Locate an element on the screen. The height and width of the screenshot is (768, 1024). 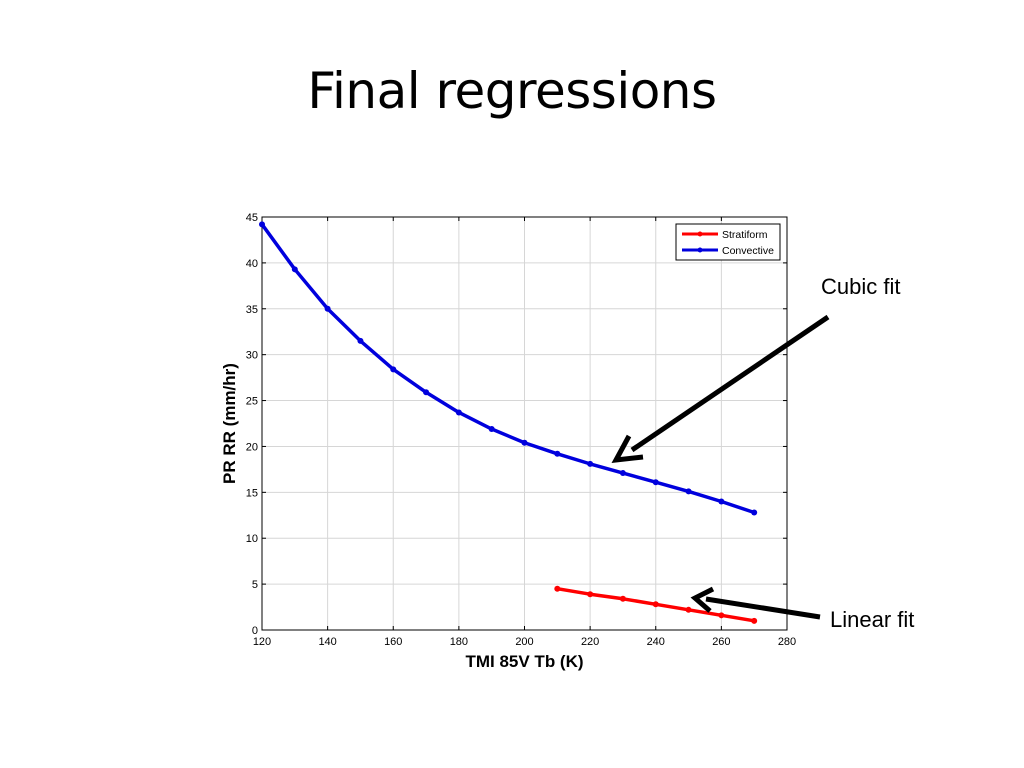
x-axis-label: TMI 85V Tb (K) is located at coordinates (524, 661).